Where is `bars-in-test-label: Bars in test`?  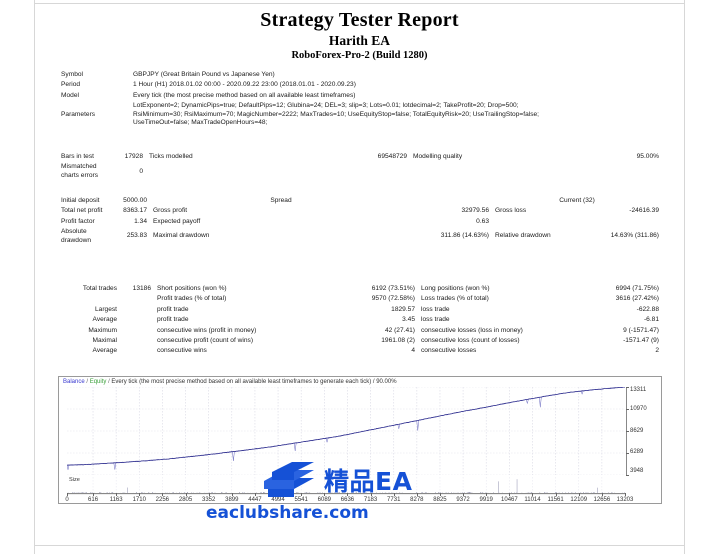
bars-in-test-label: Bars in test is located at coordinates (77, 156).